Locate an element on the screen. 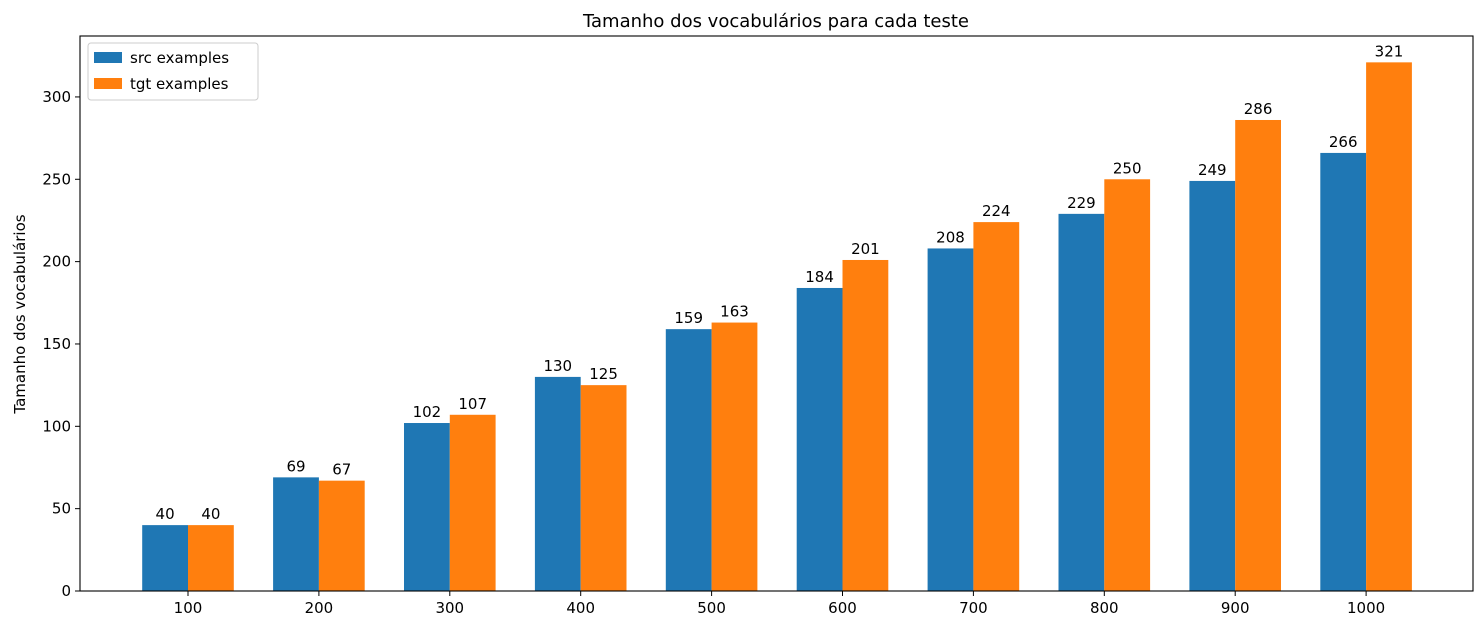  x-tick-label: 400 is located at coordinates (580, 608).